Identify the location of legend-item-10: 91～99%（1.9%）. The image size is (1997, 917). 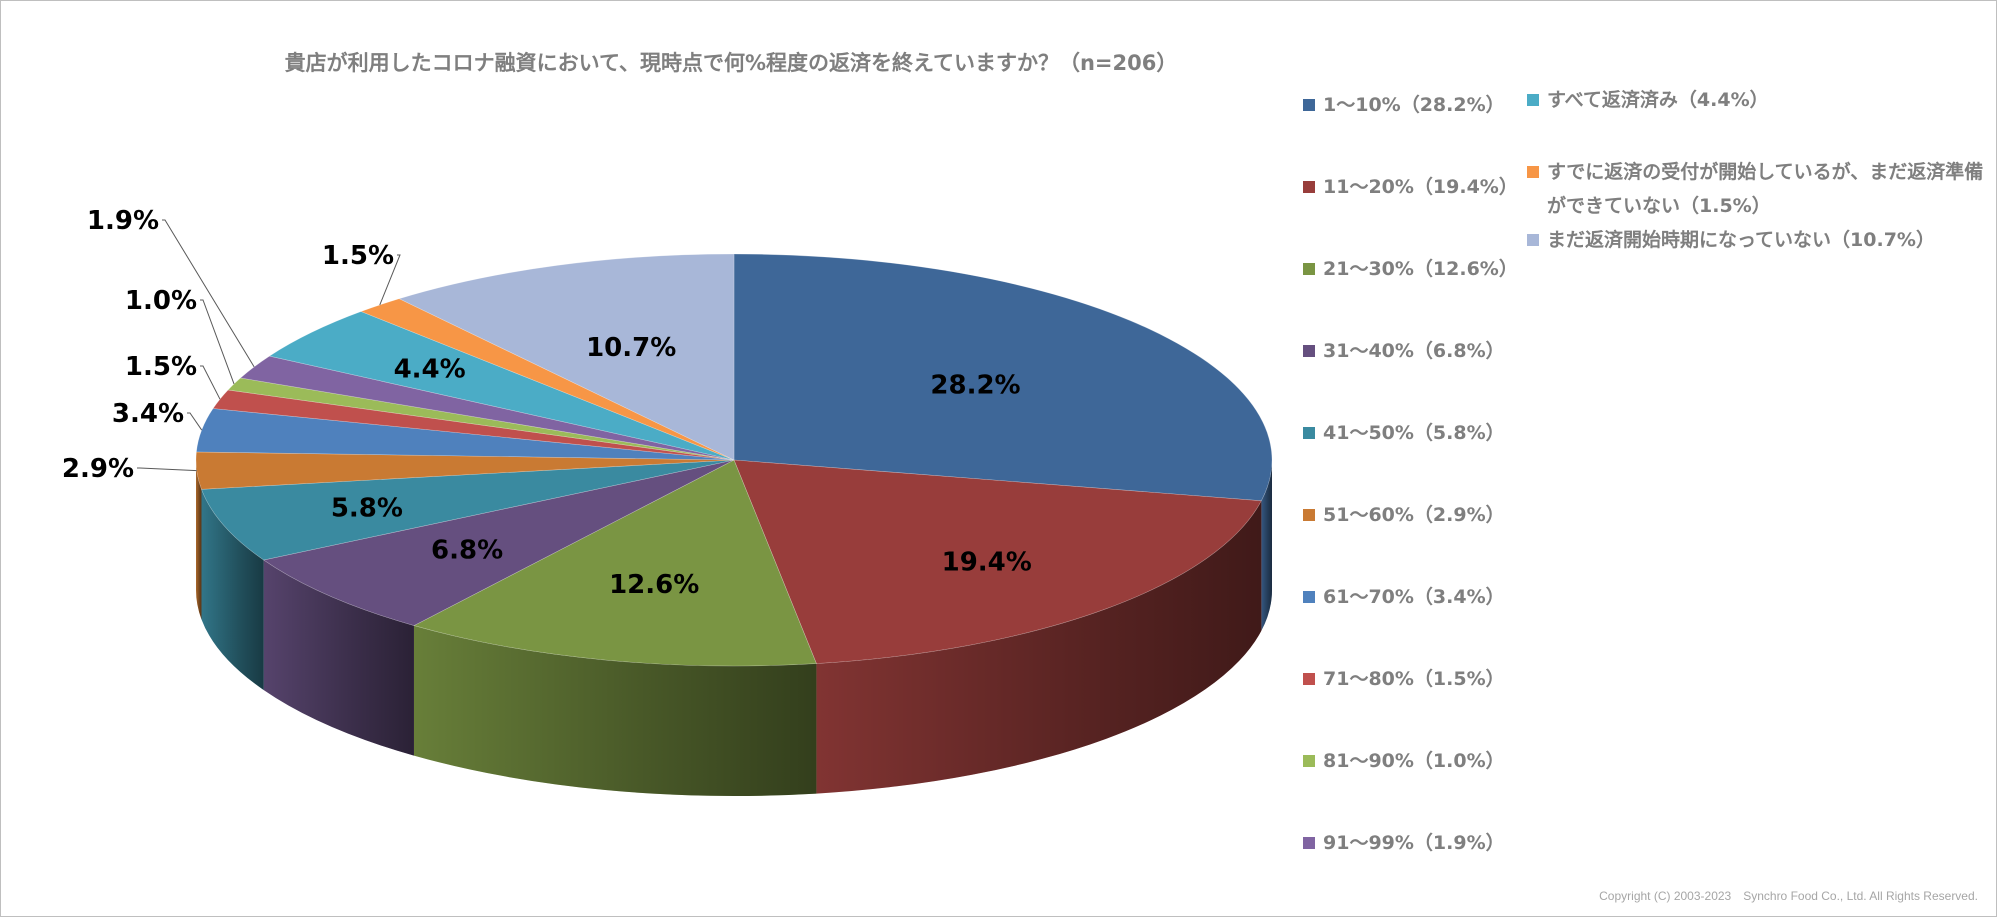
(1404, 843).